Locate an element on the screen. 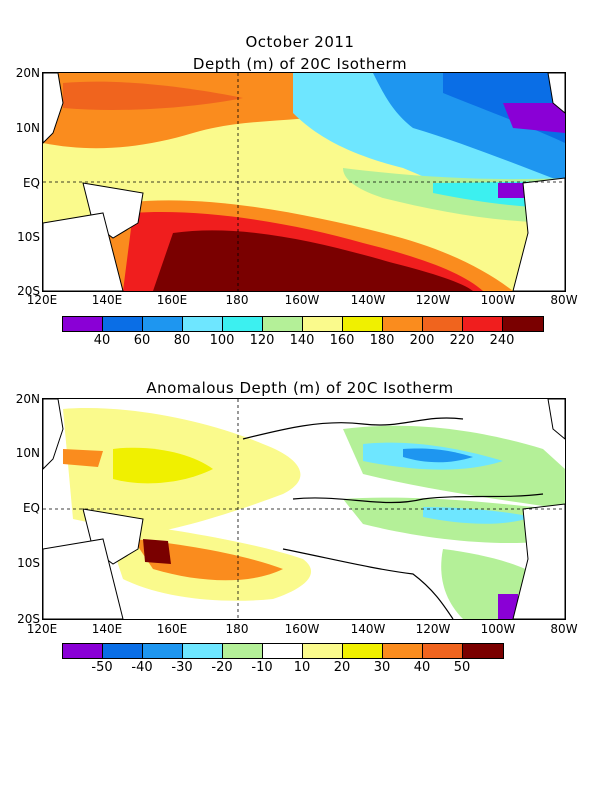 The height and width of the screenshot is (800, 600). colorbar-label: 120 is located at coordinates (262, 340).